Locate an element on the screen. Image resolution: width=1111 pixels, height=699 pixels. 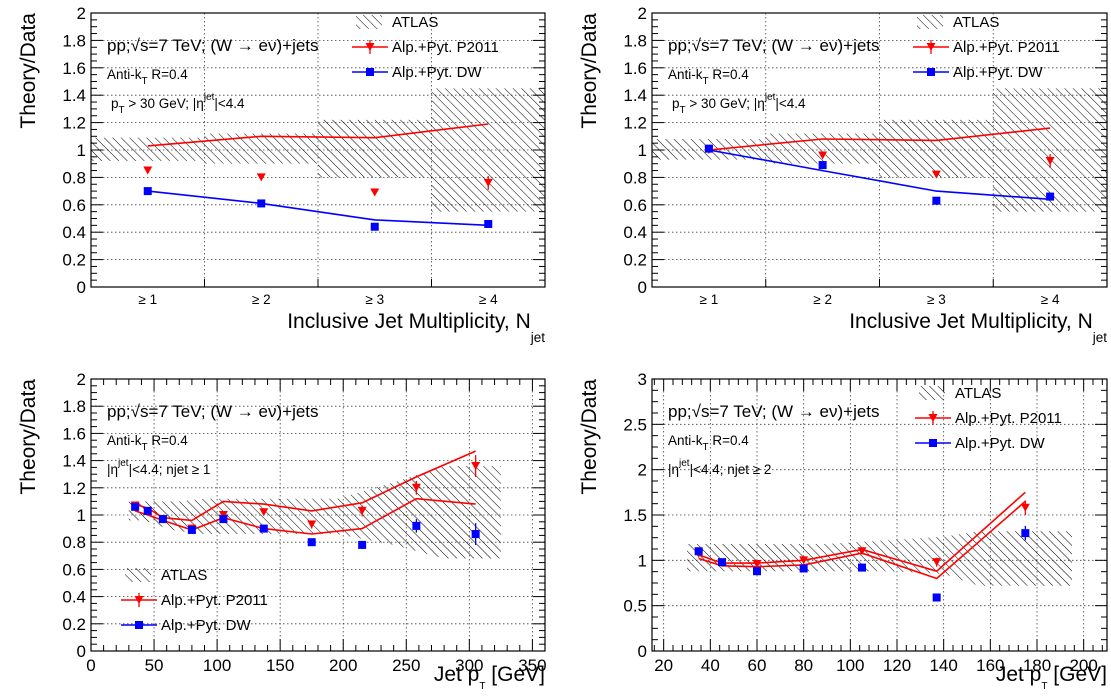
x-tick-label: 120 is located at coordinates (897, 665).